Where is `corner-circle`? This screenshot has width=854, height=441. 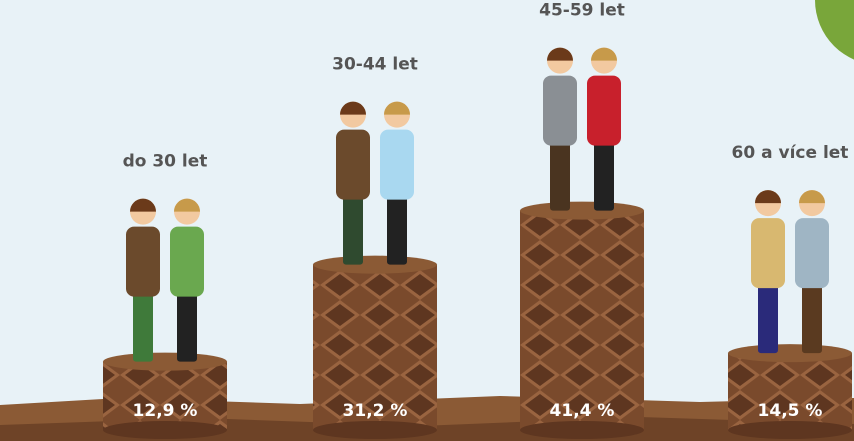
corner-circle is located at coordinates (834, 30).